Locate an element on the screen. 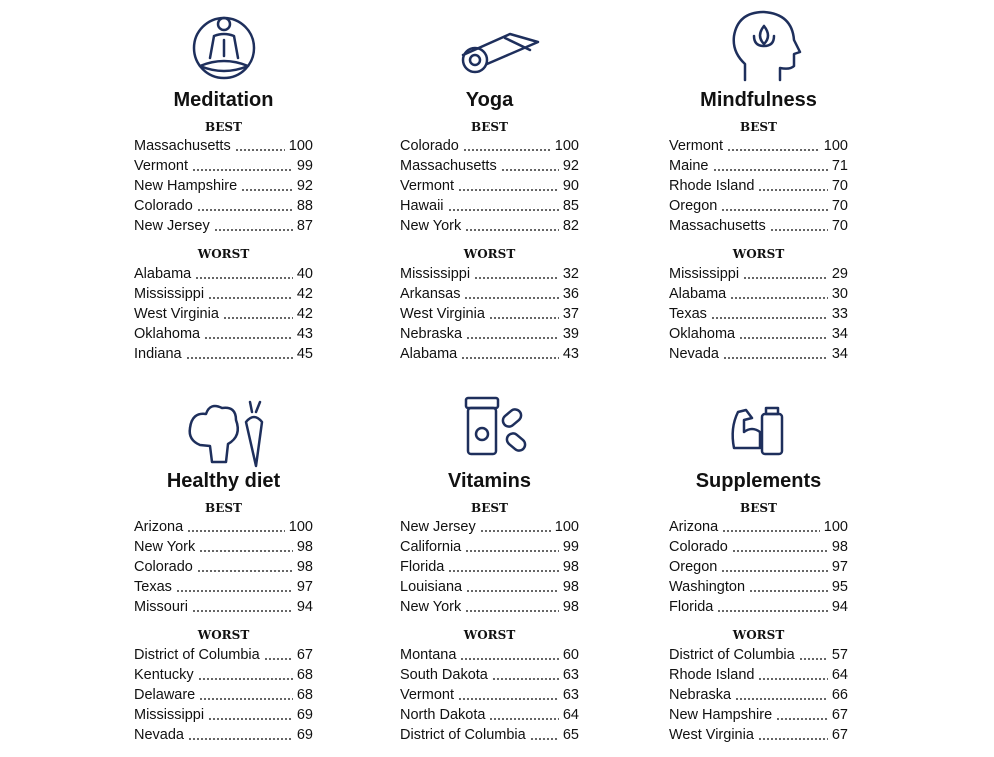 The width and height of the screenshot is (994, 757). score: 66 is located at coordinates (839, 695).